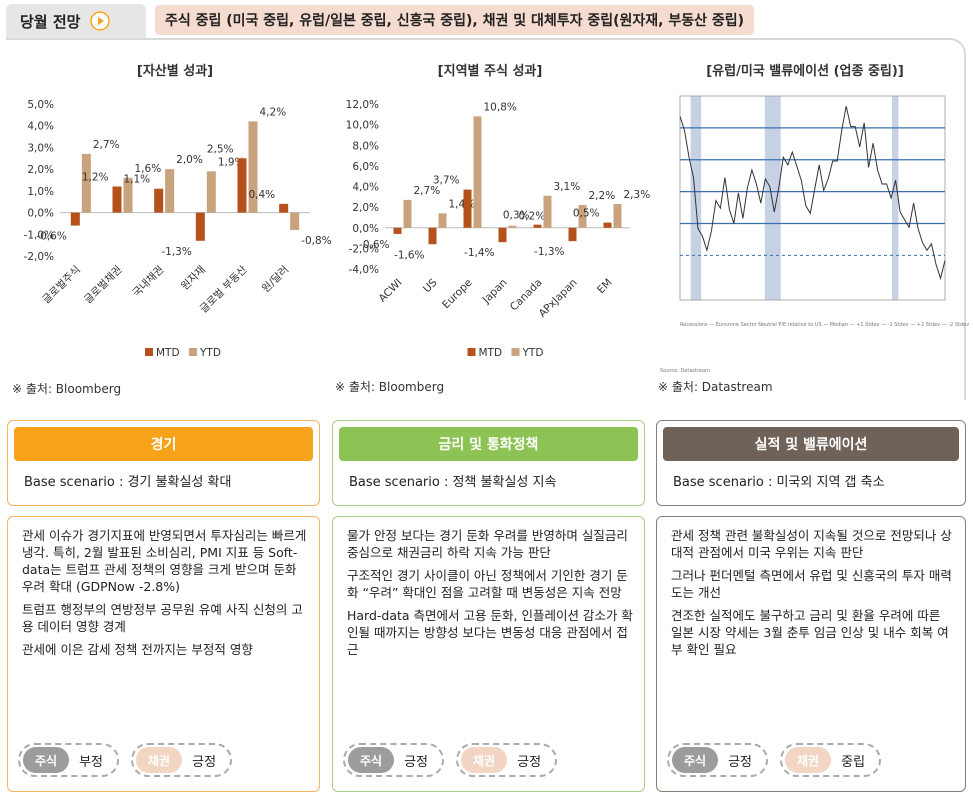  Describe the element at coordinates (488, 444) in the screenshot. I see `card-rates-title: 금리 및 통화정책` at that location.